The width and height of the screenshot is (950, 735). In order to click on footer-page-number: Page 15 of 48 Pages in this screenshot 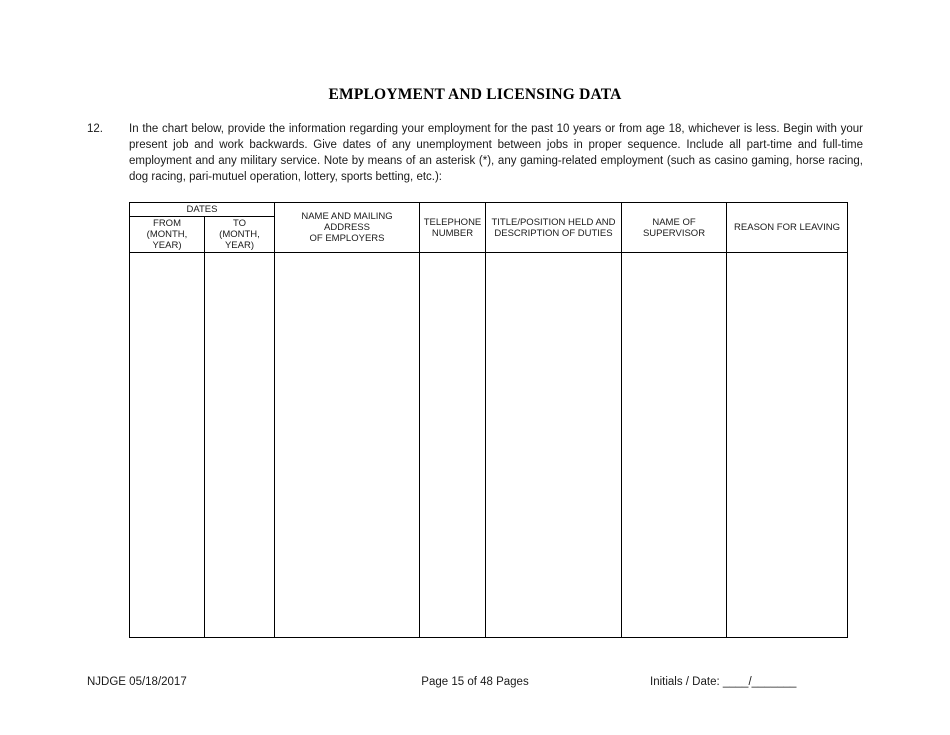, I will do `click(475, 682)`.